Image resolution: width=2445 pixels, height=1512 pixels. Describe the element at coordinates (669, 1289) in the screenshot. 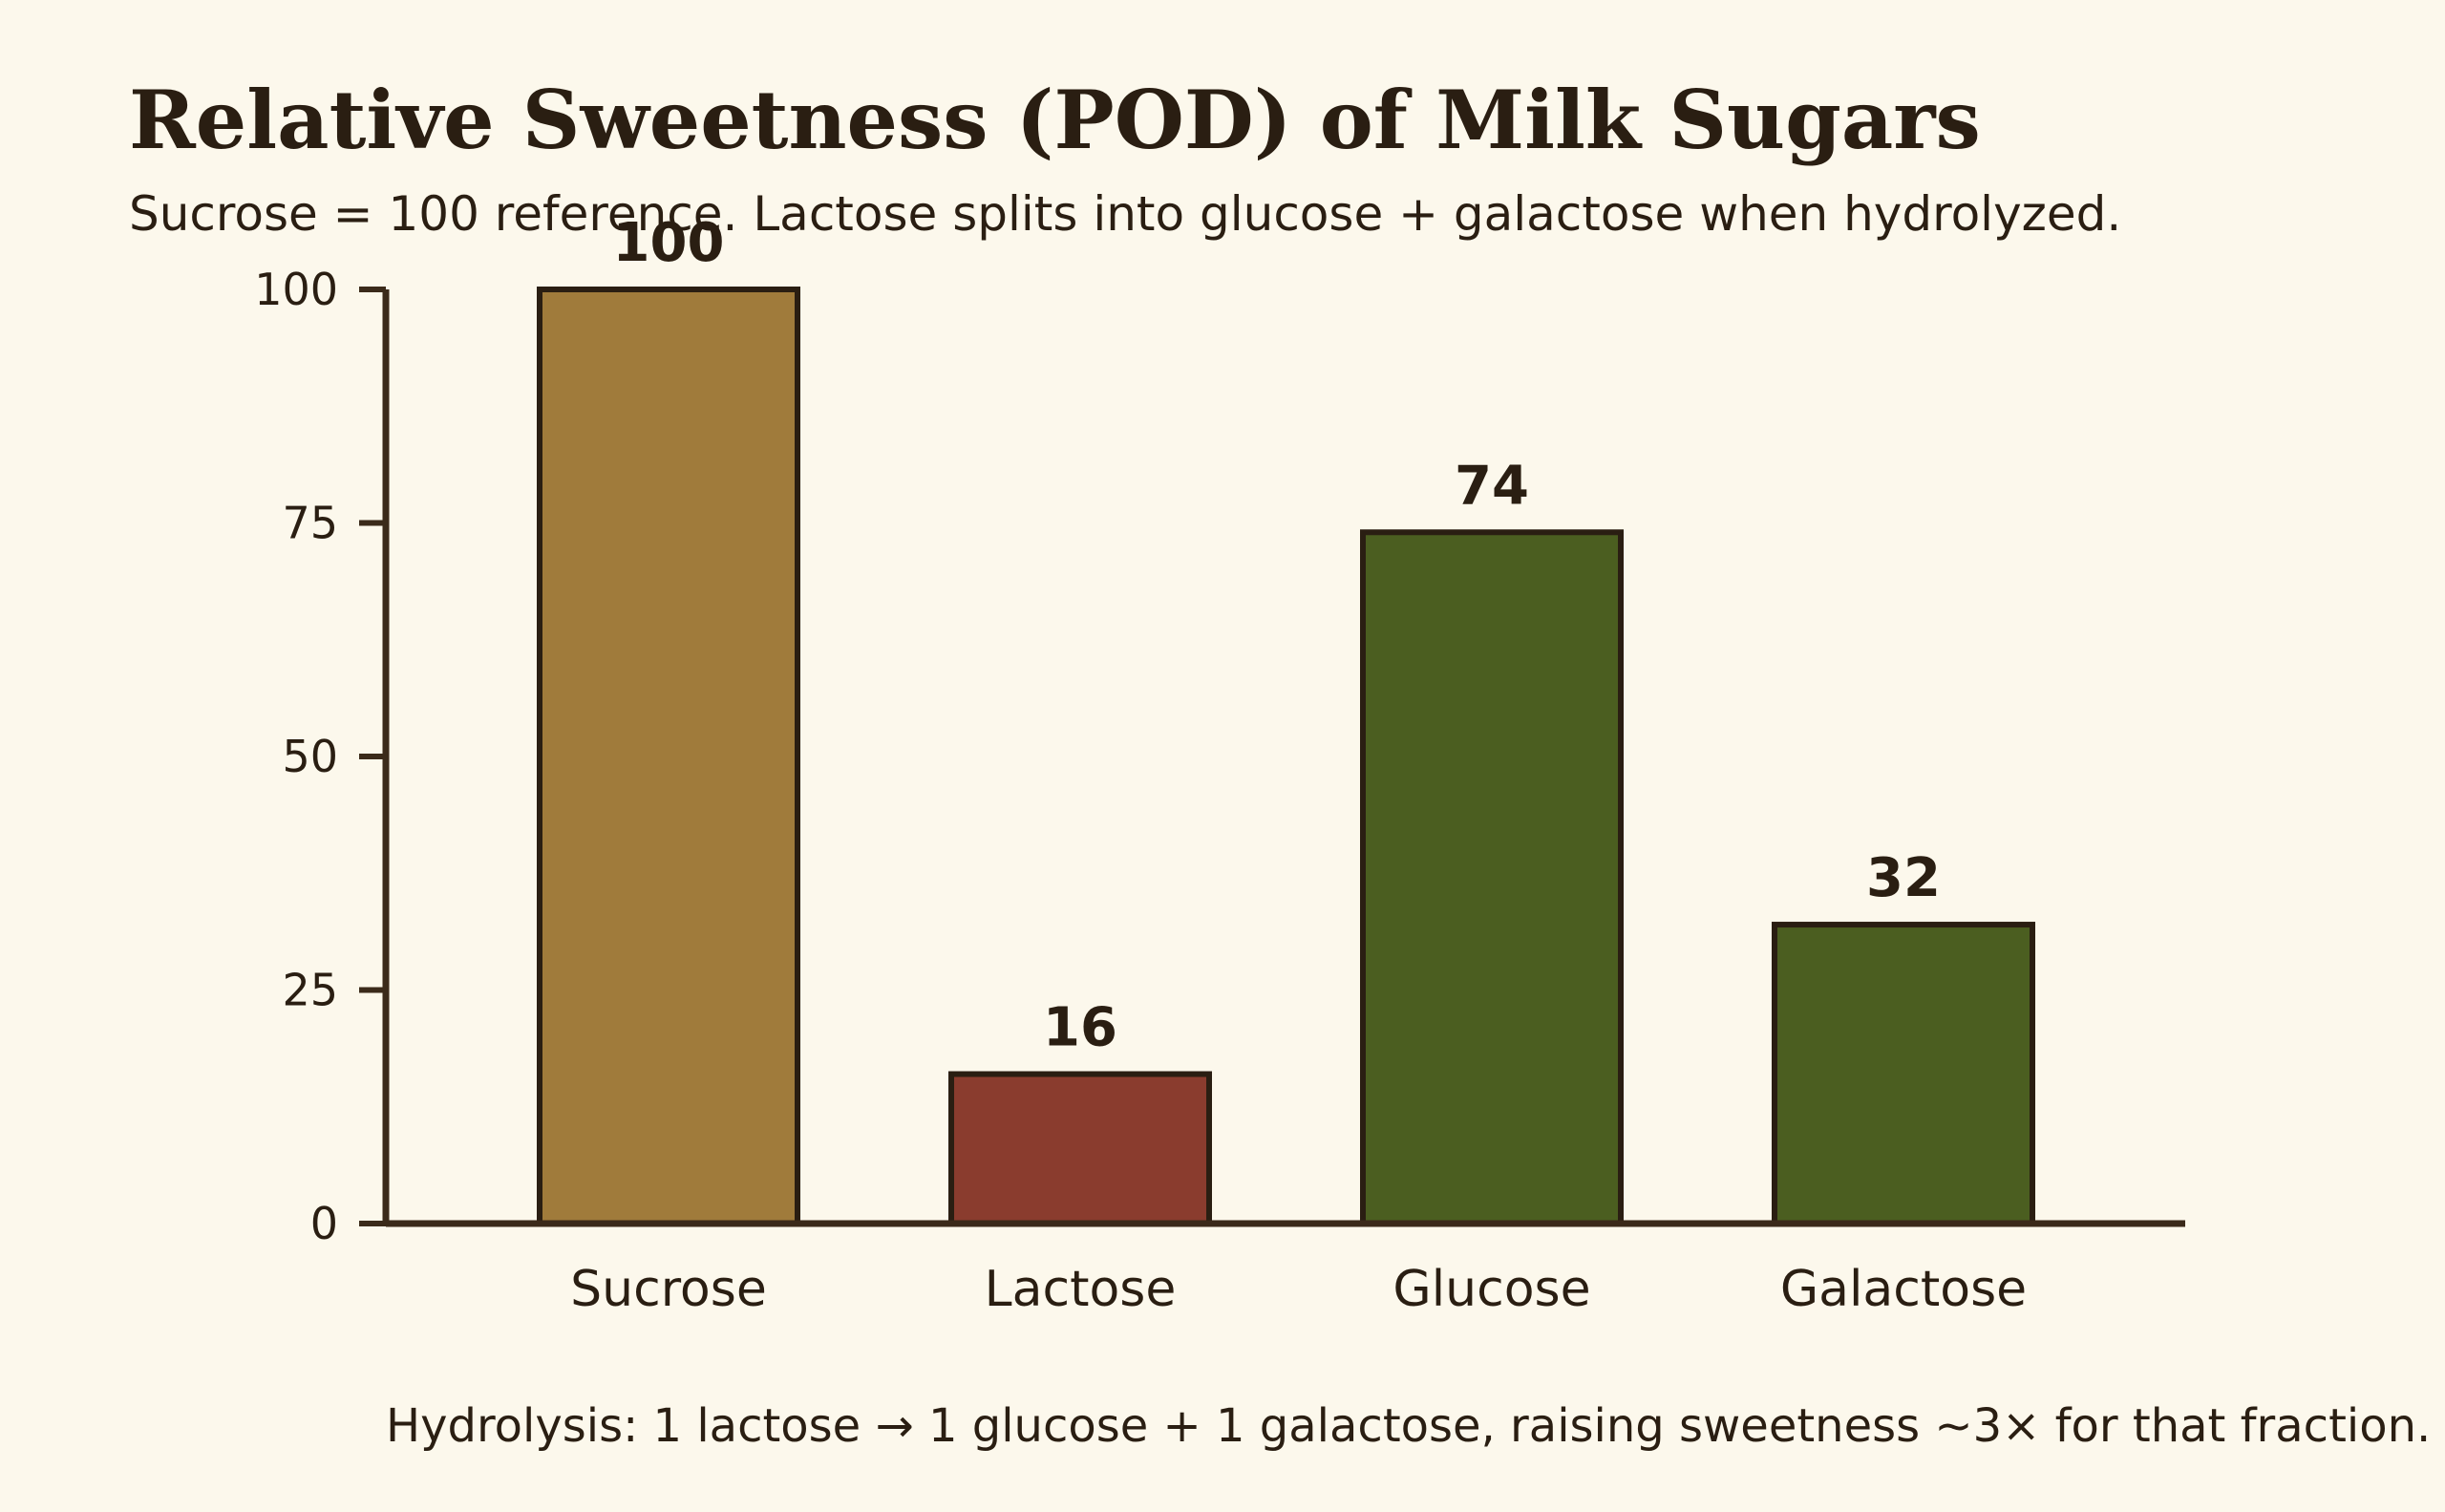

I see `x-tick-label-sucrose: Sucrose` at that location.